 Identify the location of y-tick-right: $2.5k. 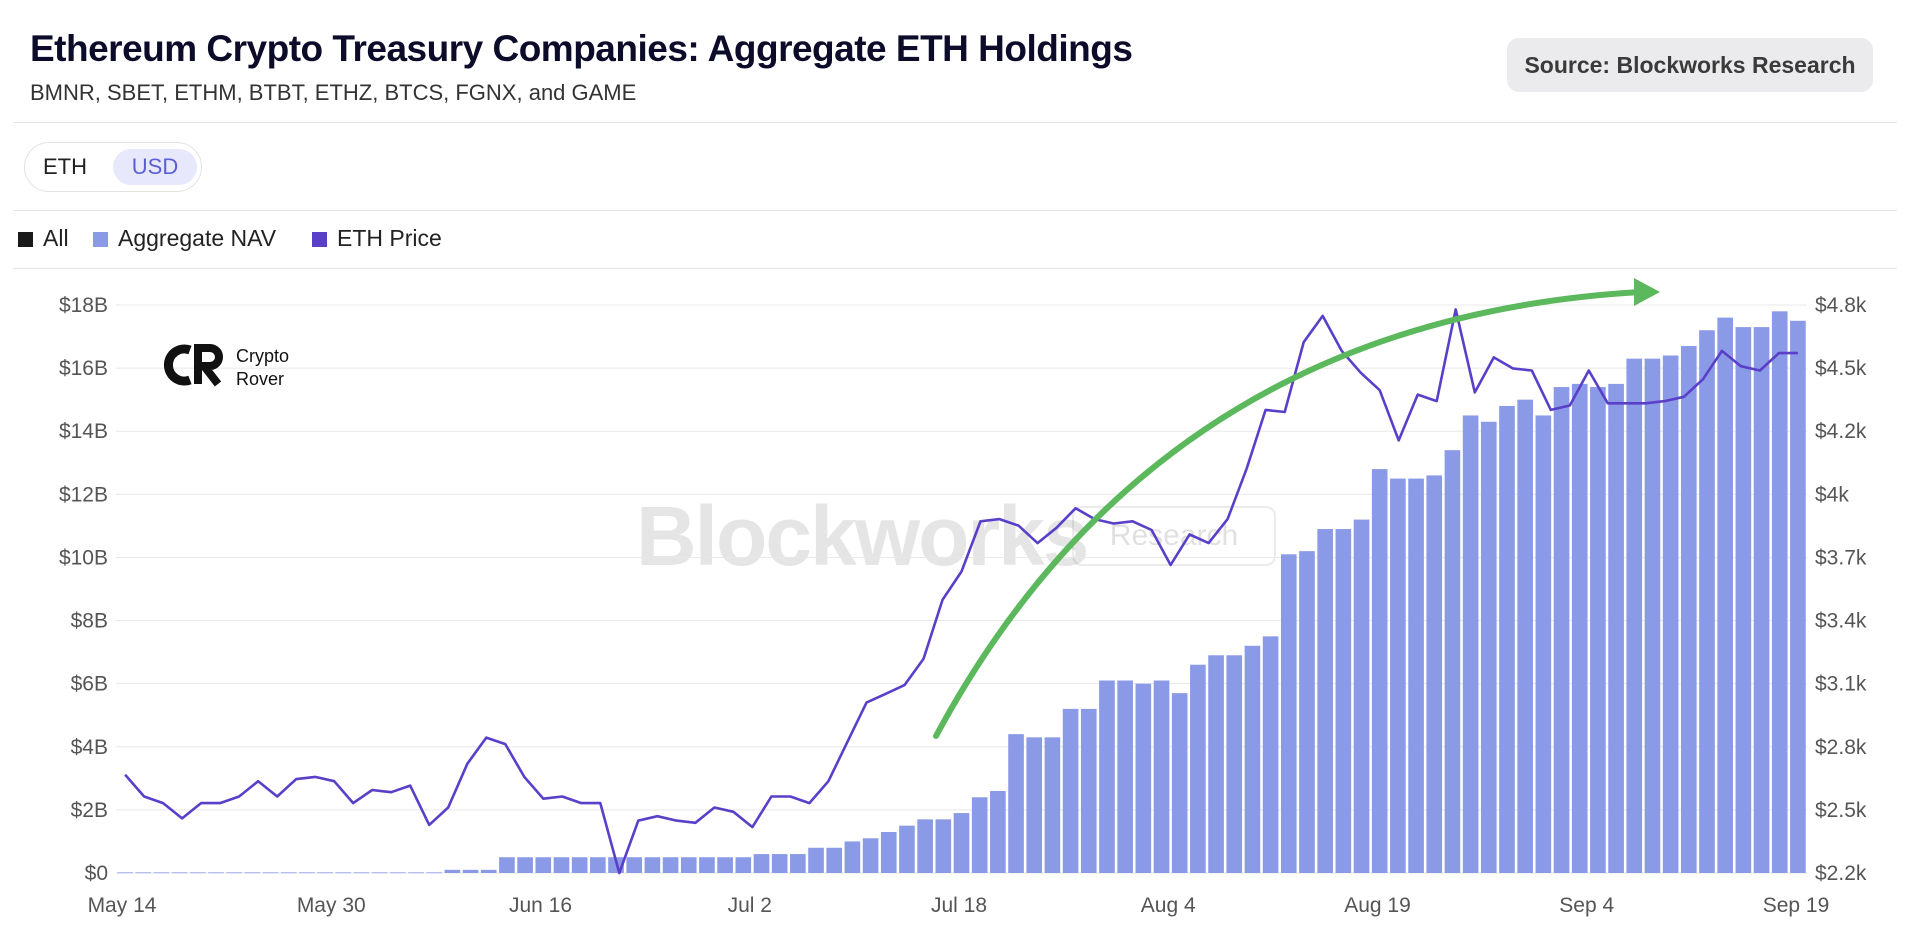
(1841, 810).